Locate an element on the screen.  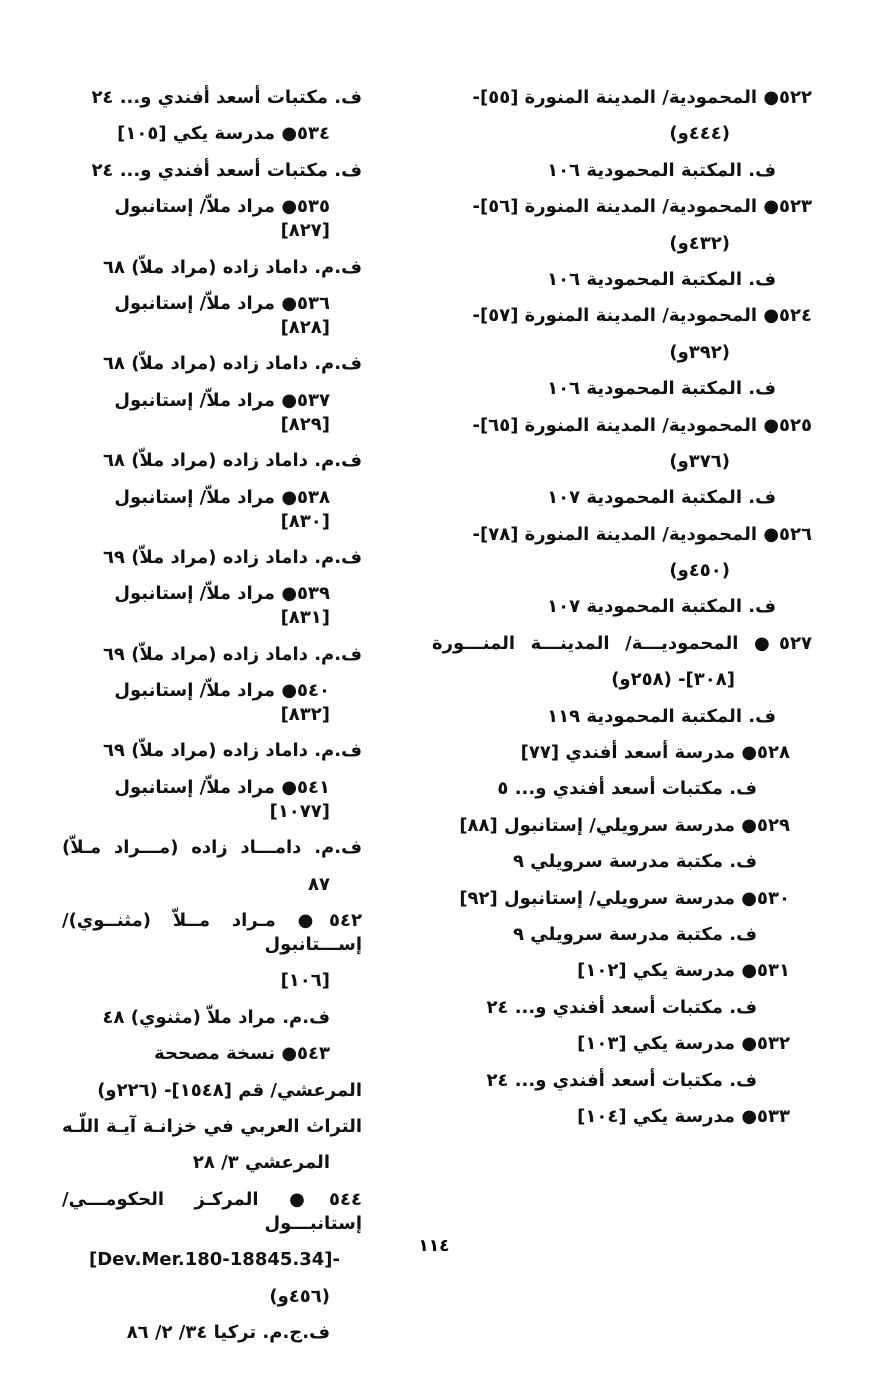
right-column-line: ٥٣٠● مدرسة سرويلي/ إستانبول [٩٢] is located at coordinates (624, 898).